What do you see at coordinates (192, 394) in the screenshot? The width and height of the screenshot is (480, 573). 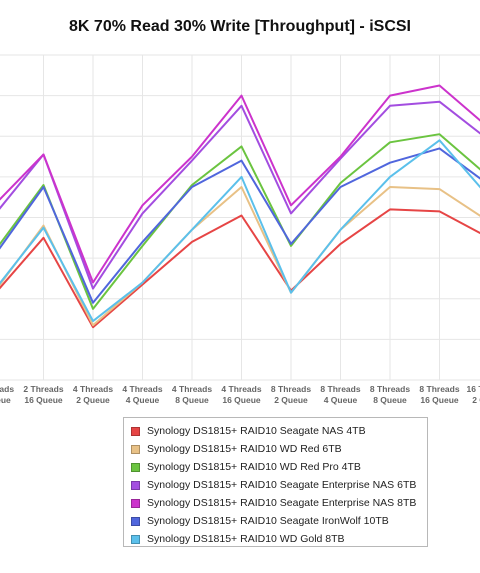 I see `x-tick-label: 4 Threads 8 Queue` at bounding box center [192, 394].